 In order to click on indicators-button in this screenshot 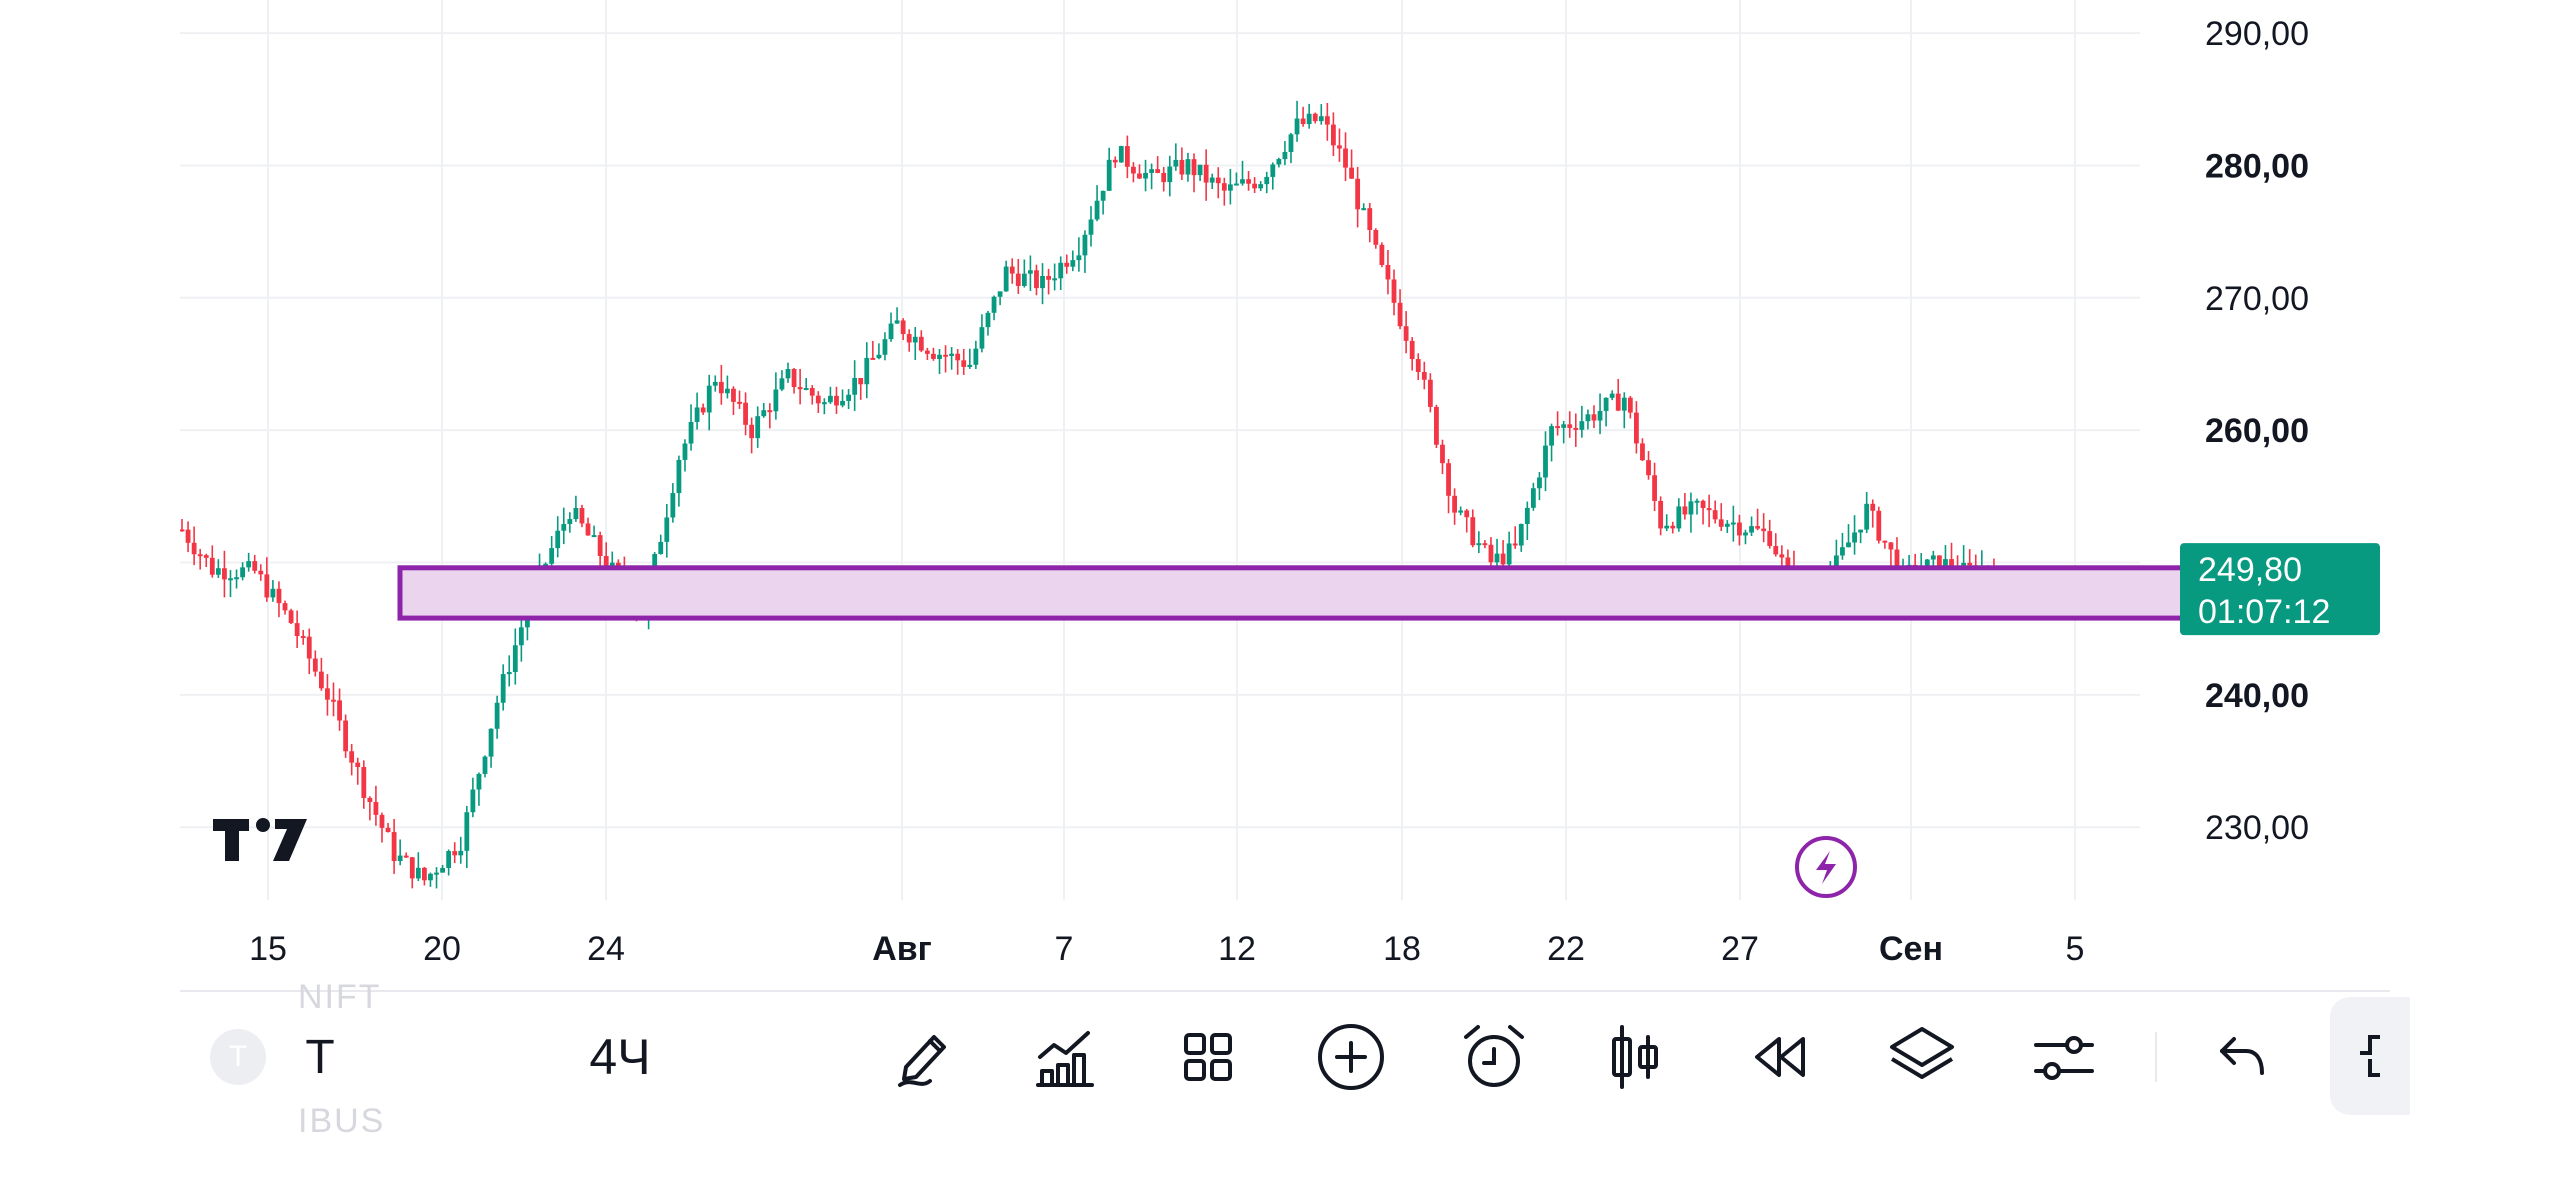, I will do `click(1066, 1057)`.